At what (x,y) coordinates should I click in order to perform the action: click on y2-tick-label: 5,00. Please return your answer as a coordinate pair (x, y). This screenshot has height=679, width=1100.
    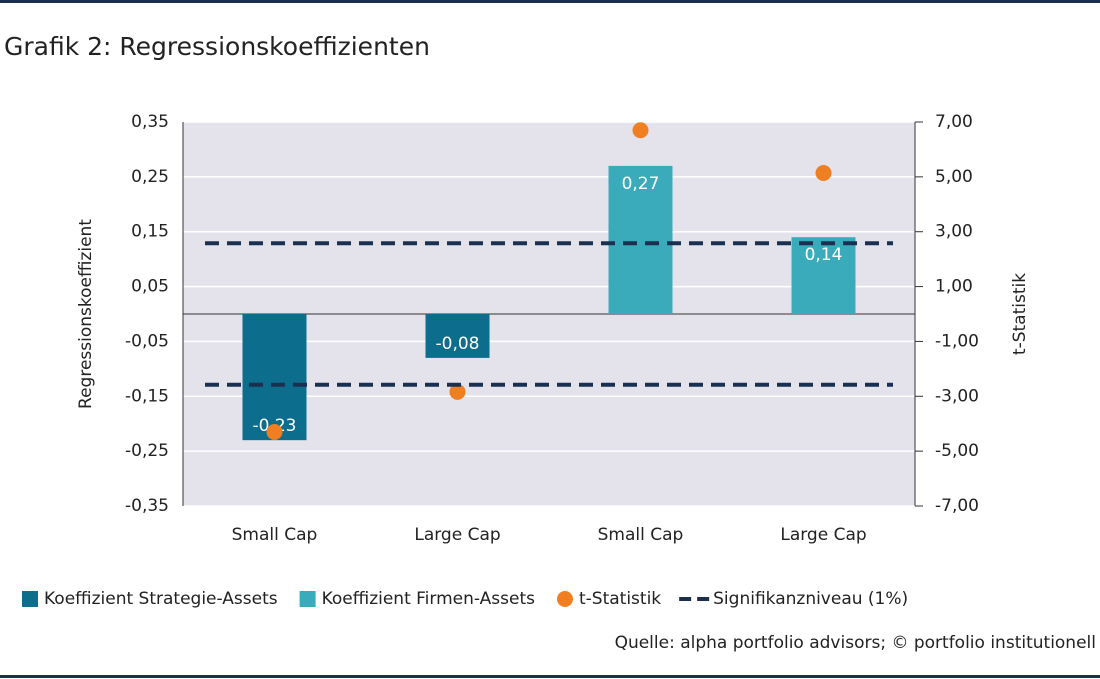
    Looking at the image, I should click on (954, 177).